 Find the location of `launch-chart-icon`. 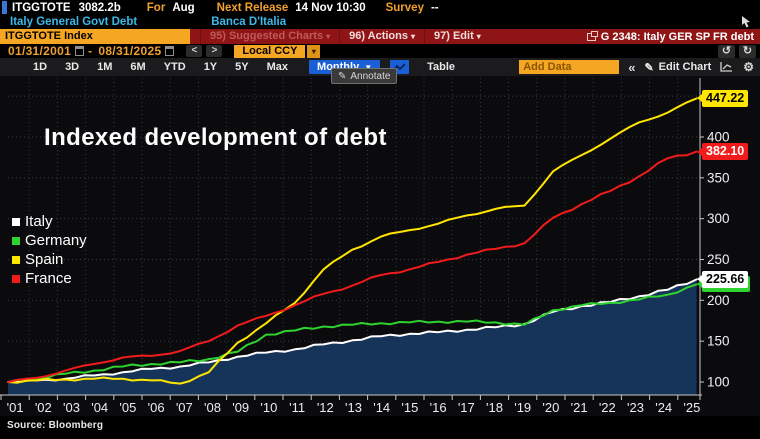

launch-chart-icon is located at coordinates (592, 35).